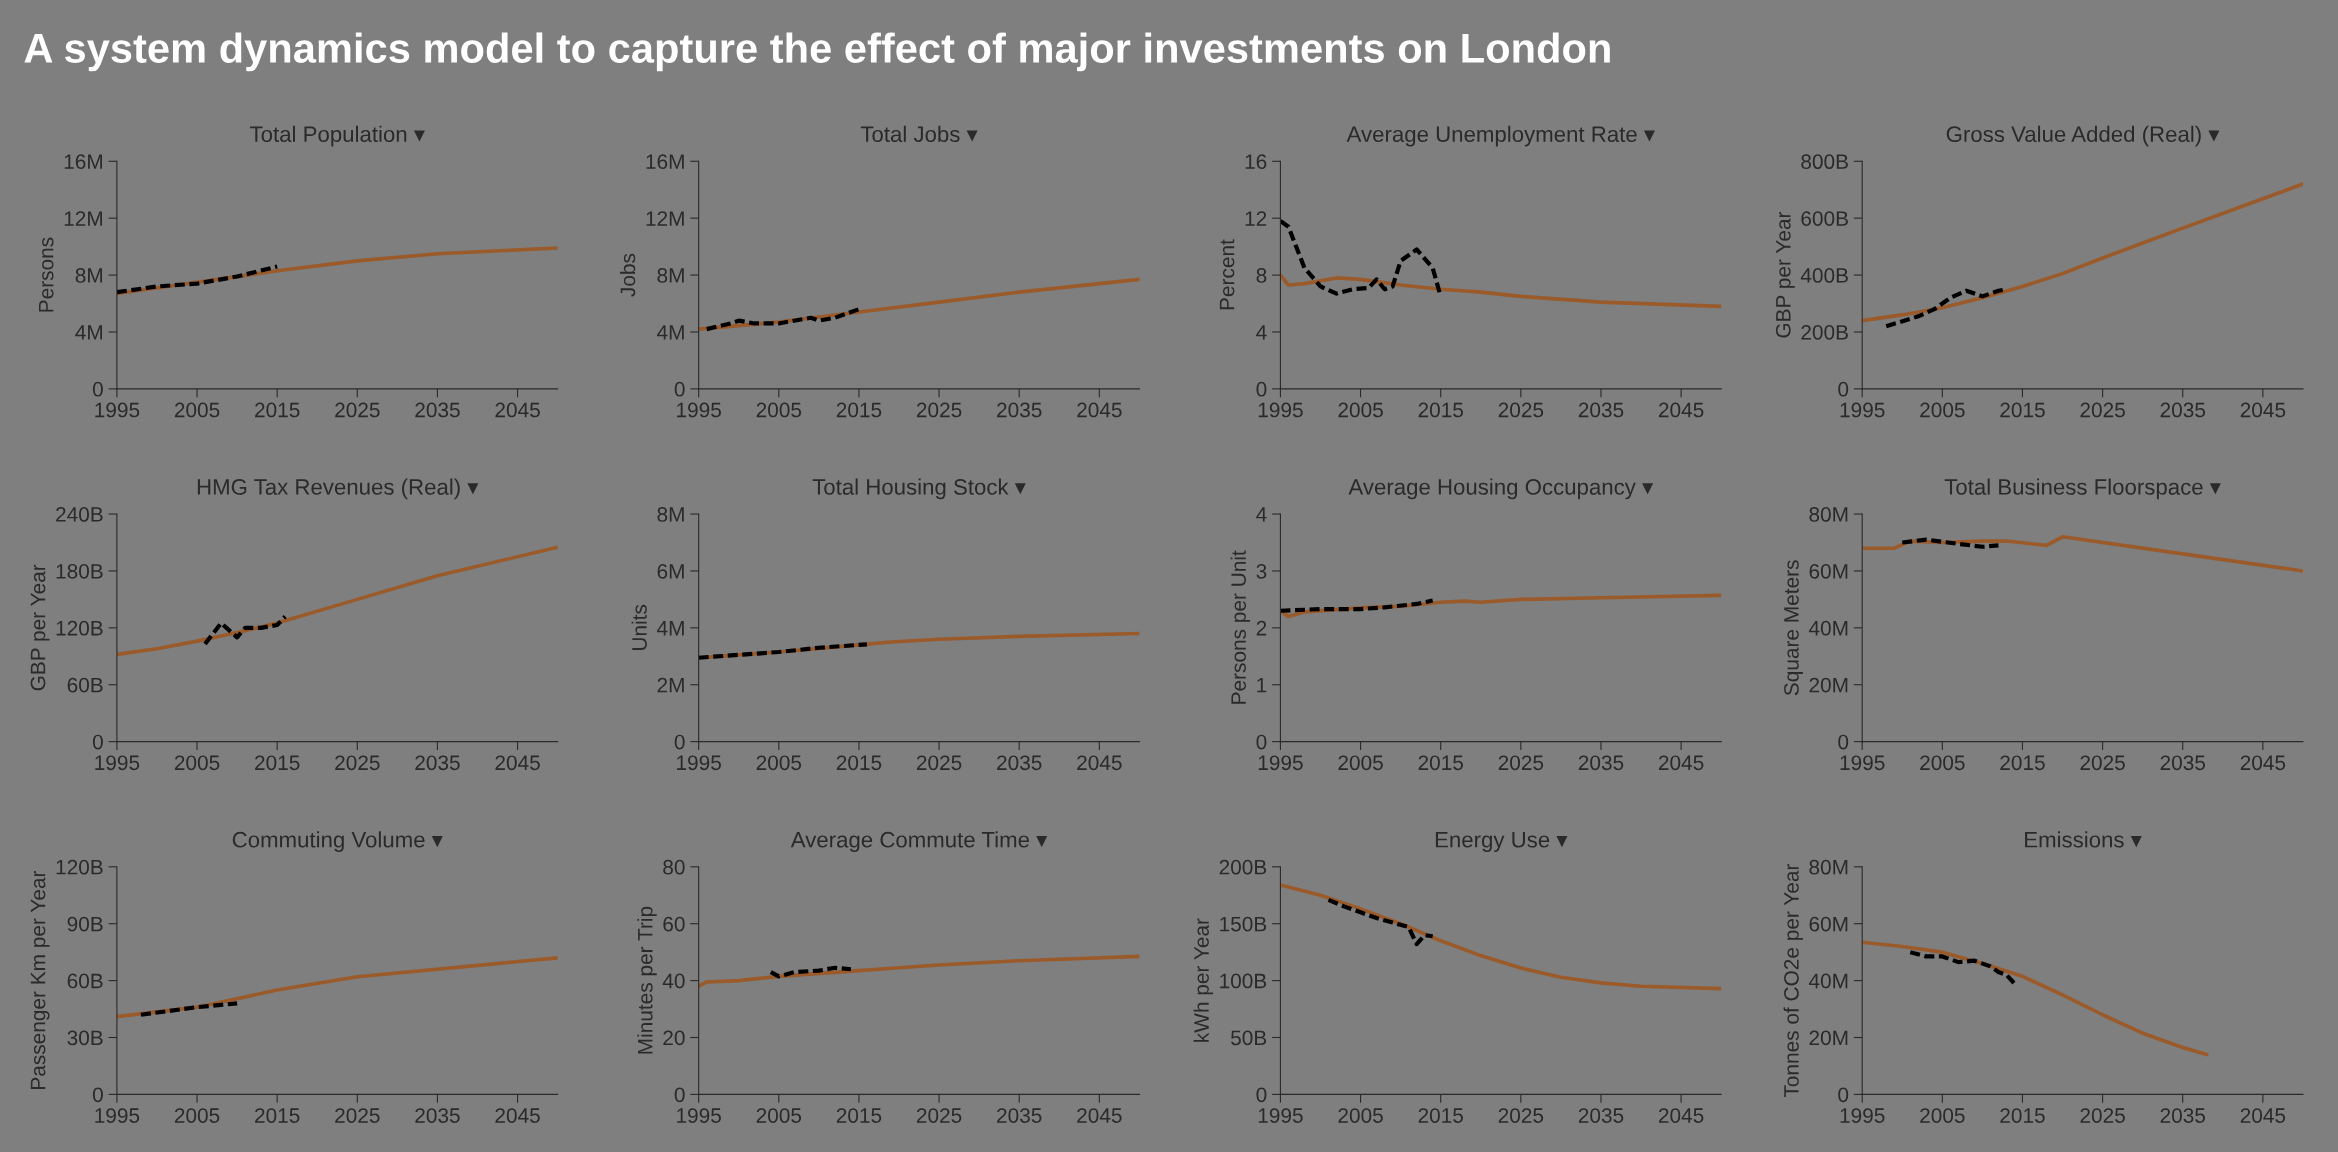 This screenshot has height=1152, width=2338. Describe the element at coordinates (627, 275) in the screenshot. I see `y-axis-title: Jobs` at that location.